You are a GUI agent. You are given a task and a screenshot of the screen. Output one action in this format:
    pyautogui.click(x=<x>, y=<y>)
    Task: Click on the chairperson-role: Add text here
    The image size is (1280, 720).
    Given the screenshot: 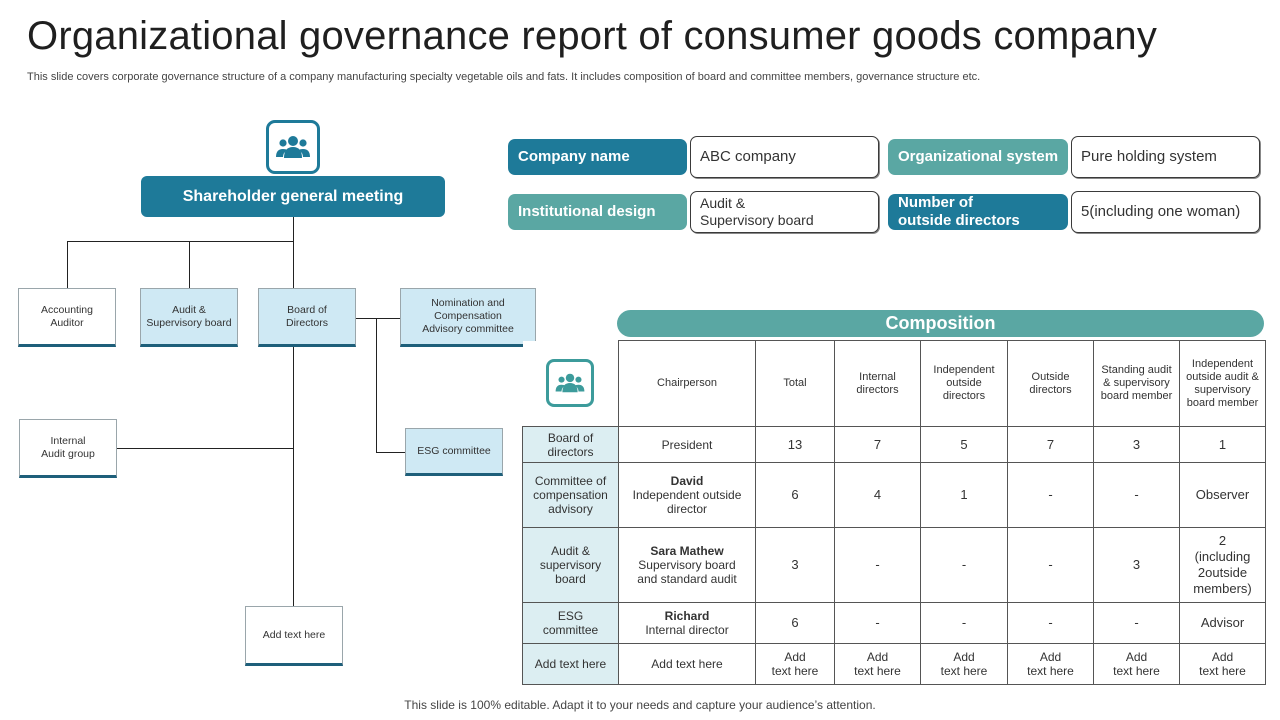 What is the action you would take?
    pyautogui.click(x=687, y=664)
    